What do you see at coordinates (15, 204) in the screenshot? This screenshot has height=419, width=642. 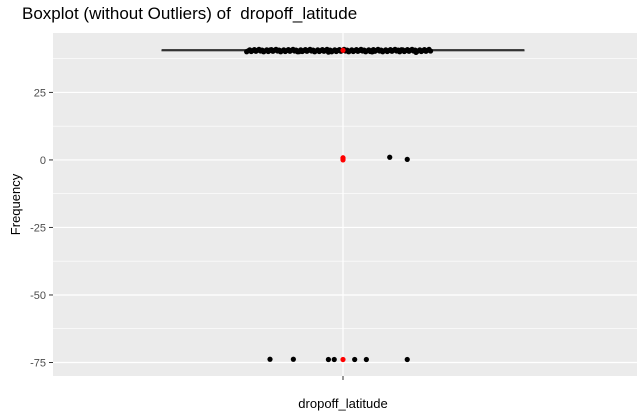 I see `y-axis-title: Frequency` at bounding box center [15, 204].